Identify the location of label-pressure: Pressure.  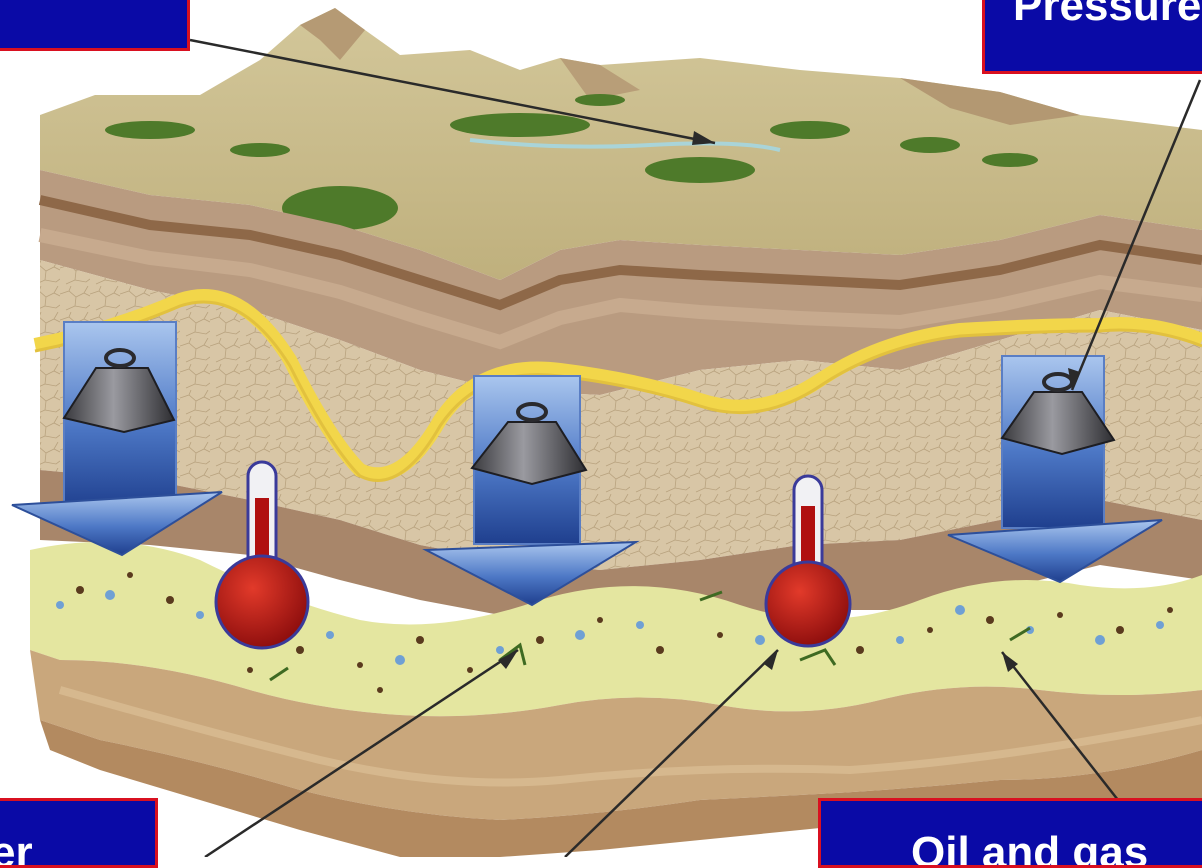
(1092, 37).